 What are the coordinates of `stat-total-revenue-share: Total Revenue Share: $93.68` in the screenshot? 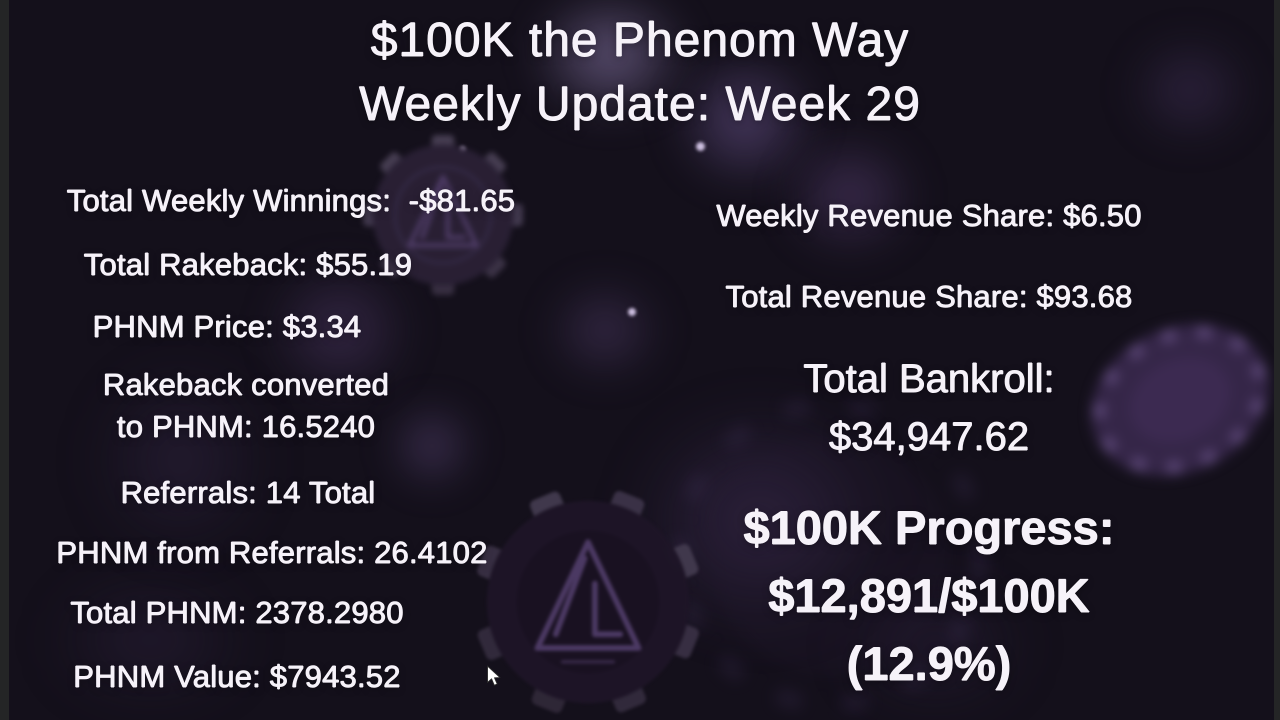 It's located at (929, 296).